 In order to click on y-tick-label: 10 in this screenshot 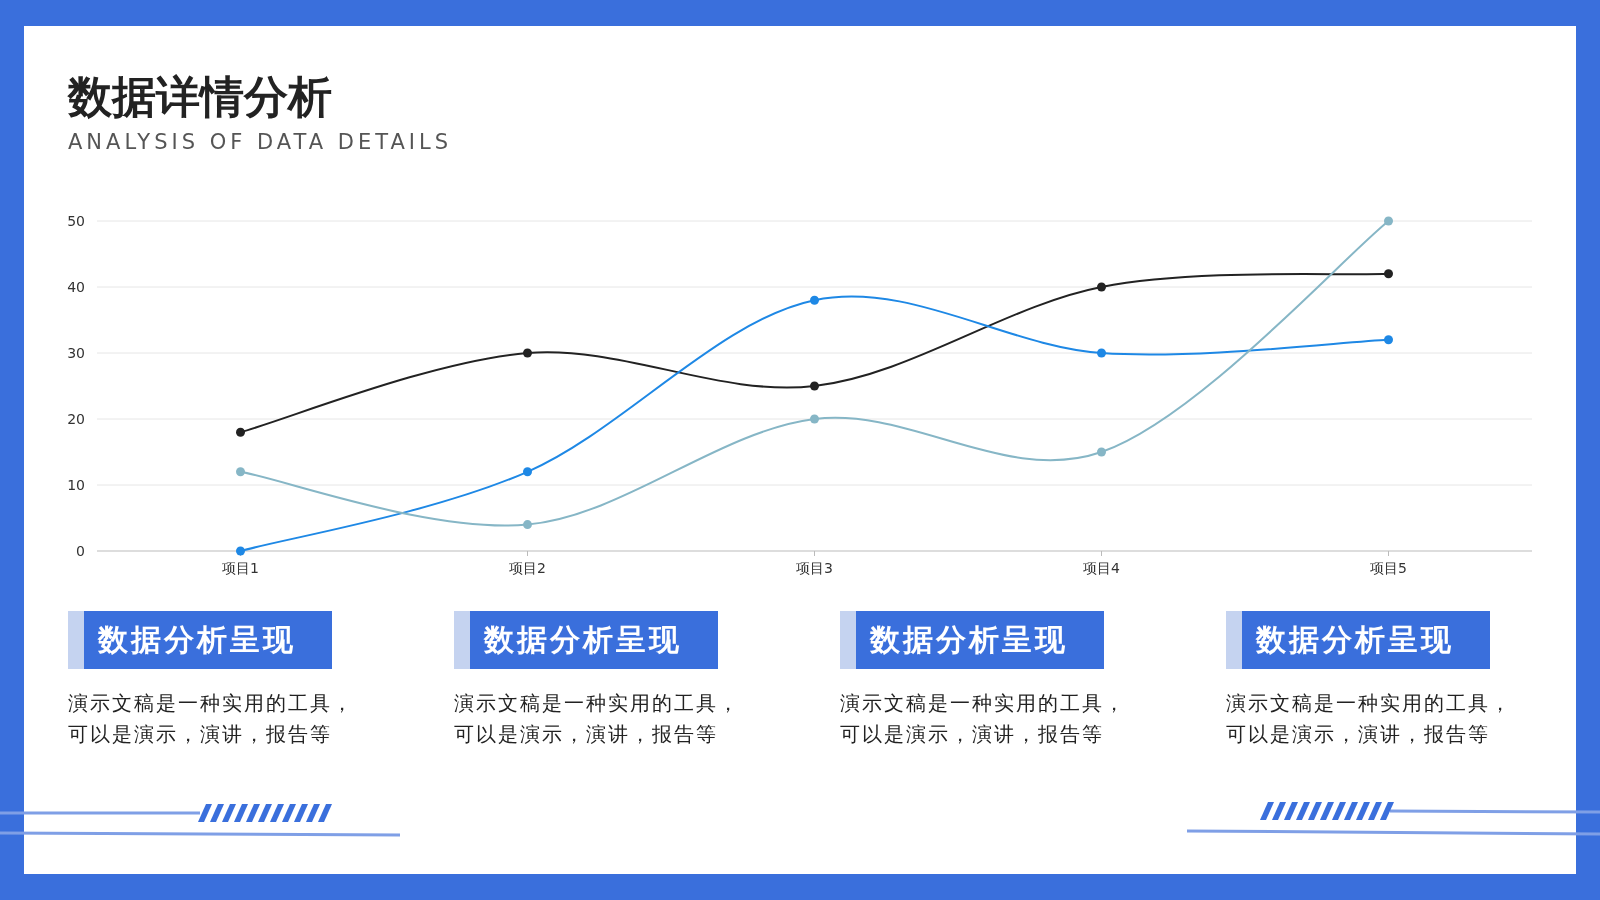, I will do `click(76, 485)`.